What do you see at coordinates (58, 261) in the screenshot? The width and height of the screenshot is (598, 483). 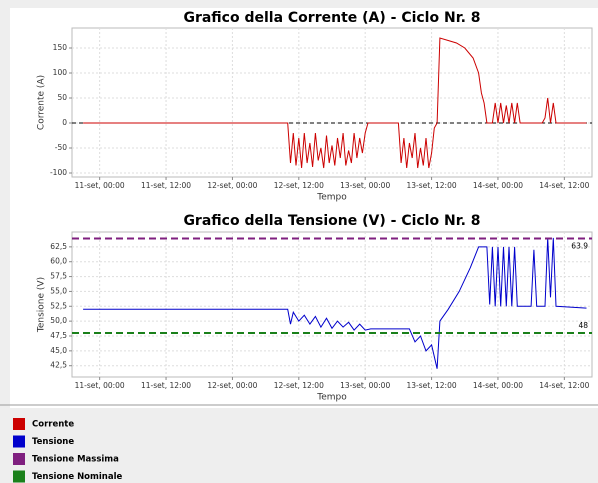 I see `y-tick-label: 60,0` at bounding box center [58, 261].